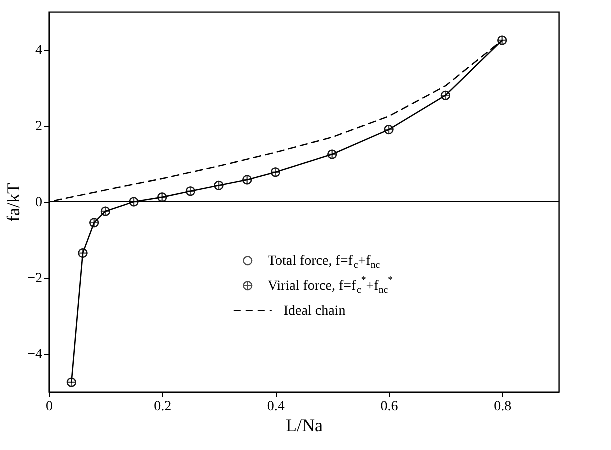 The width and height of the screenshot is (611, 450). Describe the element at coordinates (14, 202) in the screenshot. I see `y-axis-title: fa/kT` at that location.